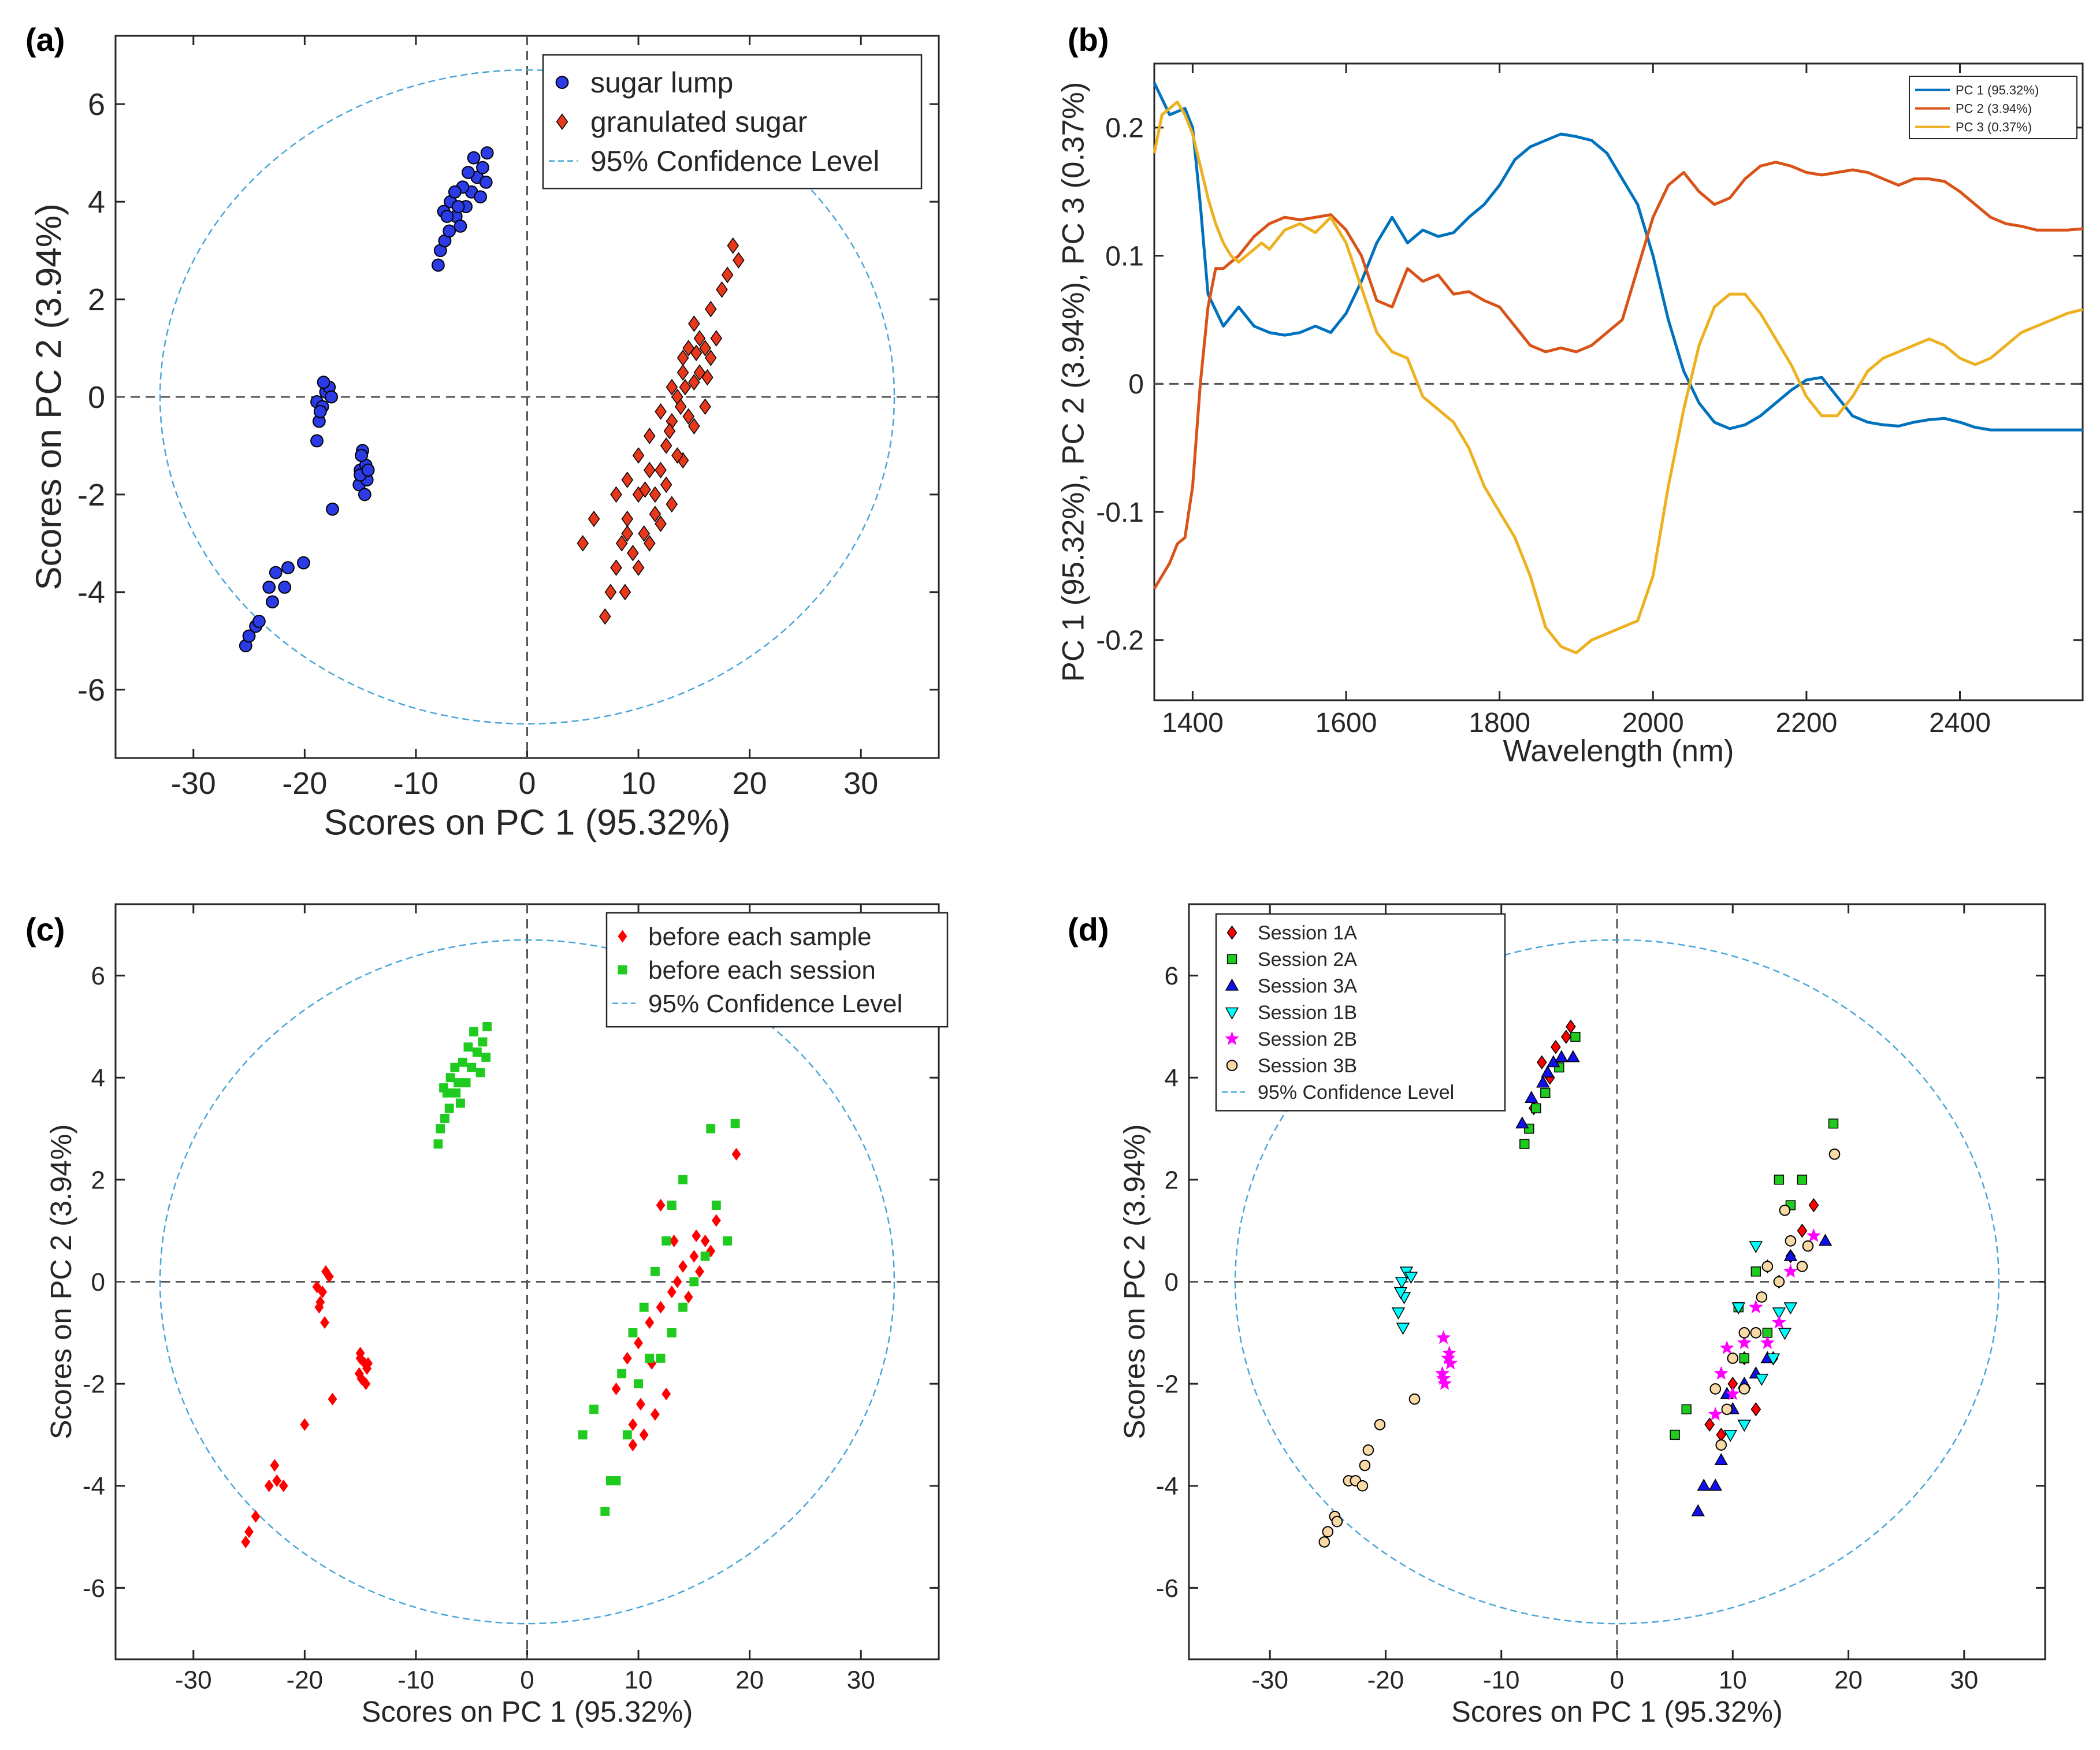 This screenshot has width=2100, height=1750. Describe the element at coordinates (1502, 1680) in the screenshot. I see `x-tick-label: -10` at that location.